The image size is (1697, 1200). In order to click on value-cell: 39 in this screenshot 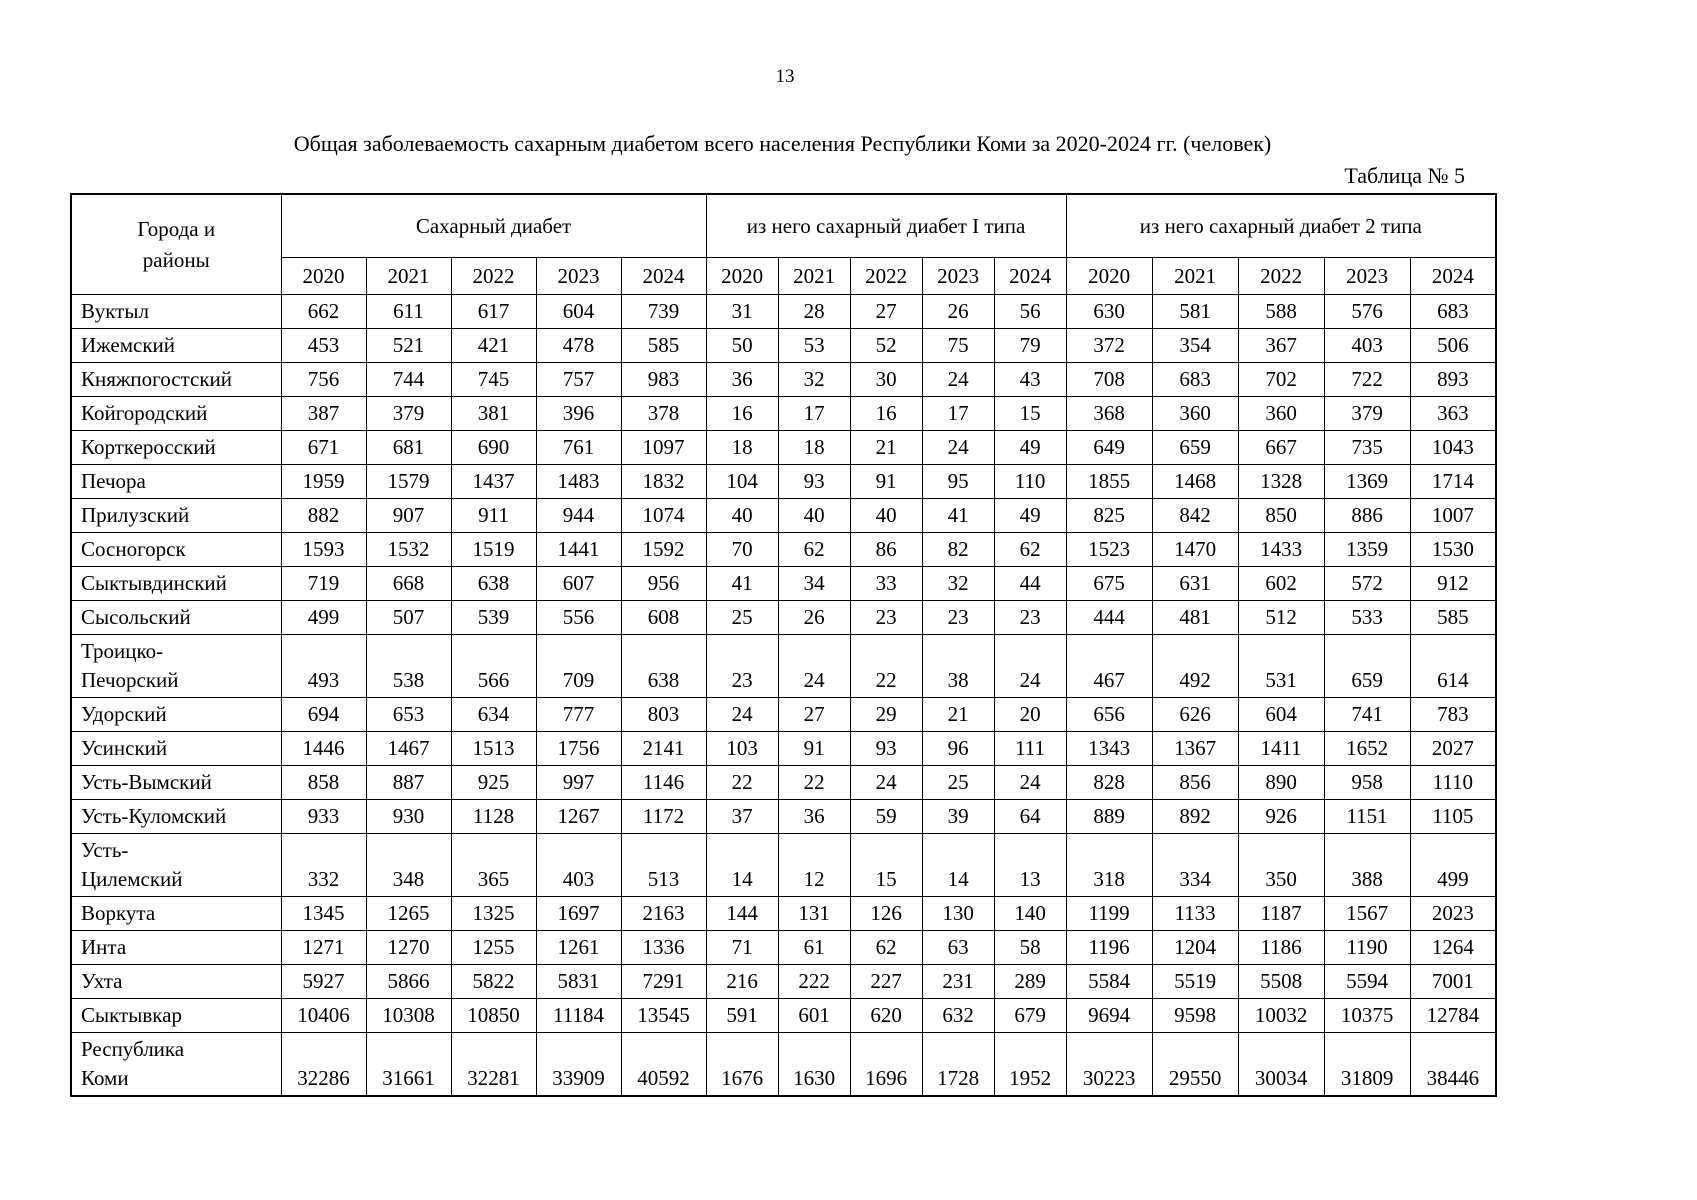, I will do `click(958, 816)`.